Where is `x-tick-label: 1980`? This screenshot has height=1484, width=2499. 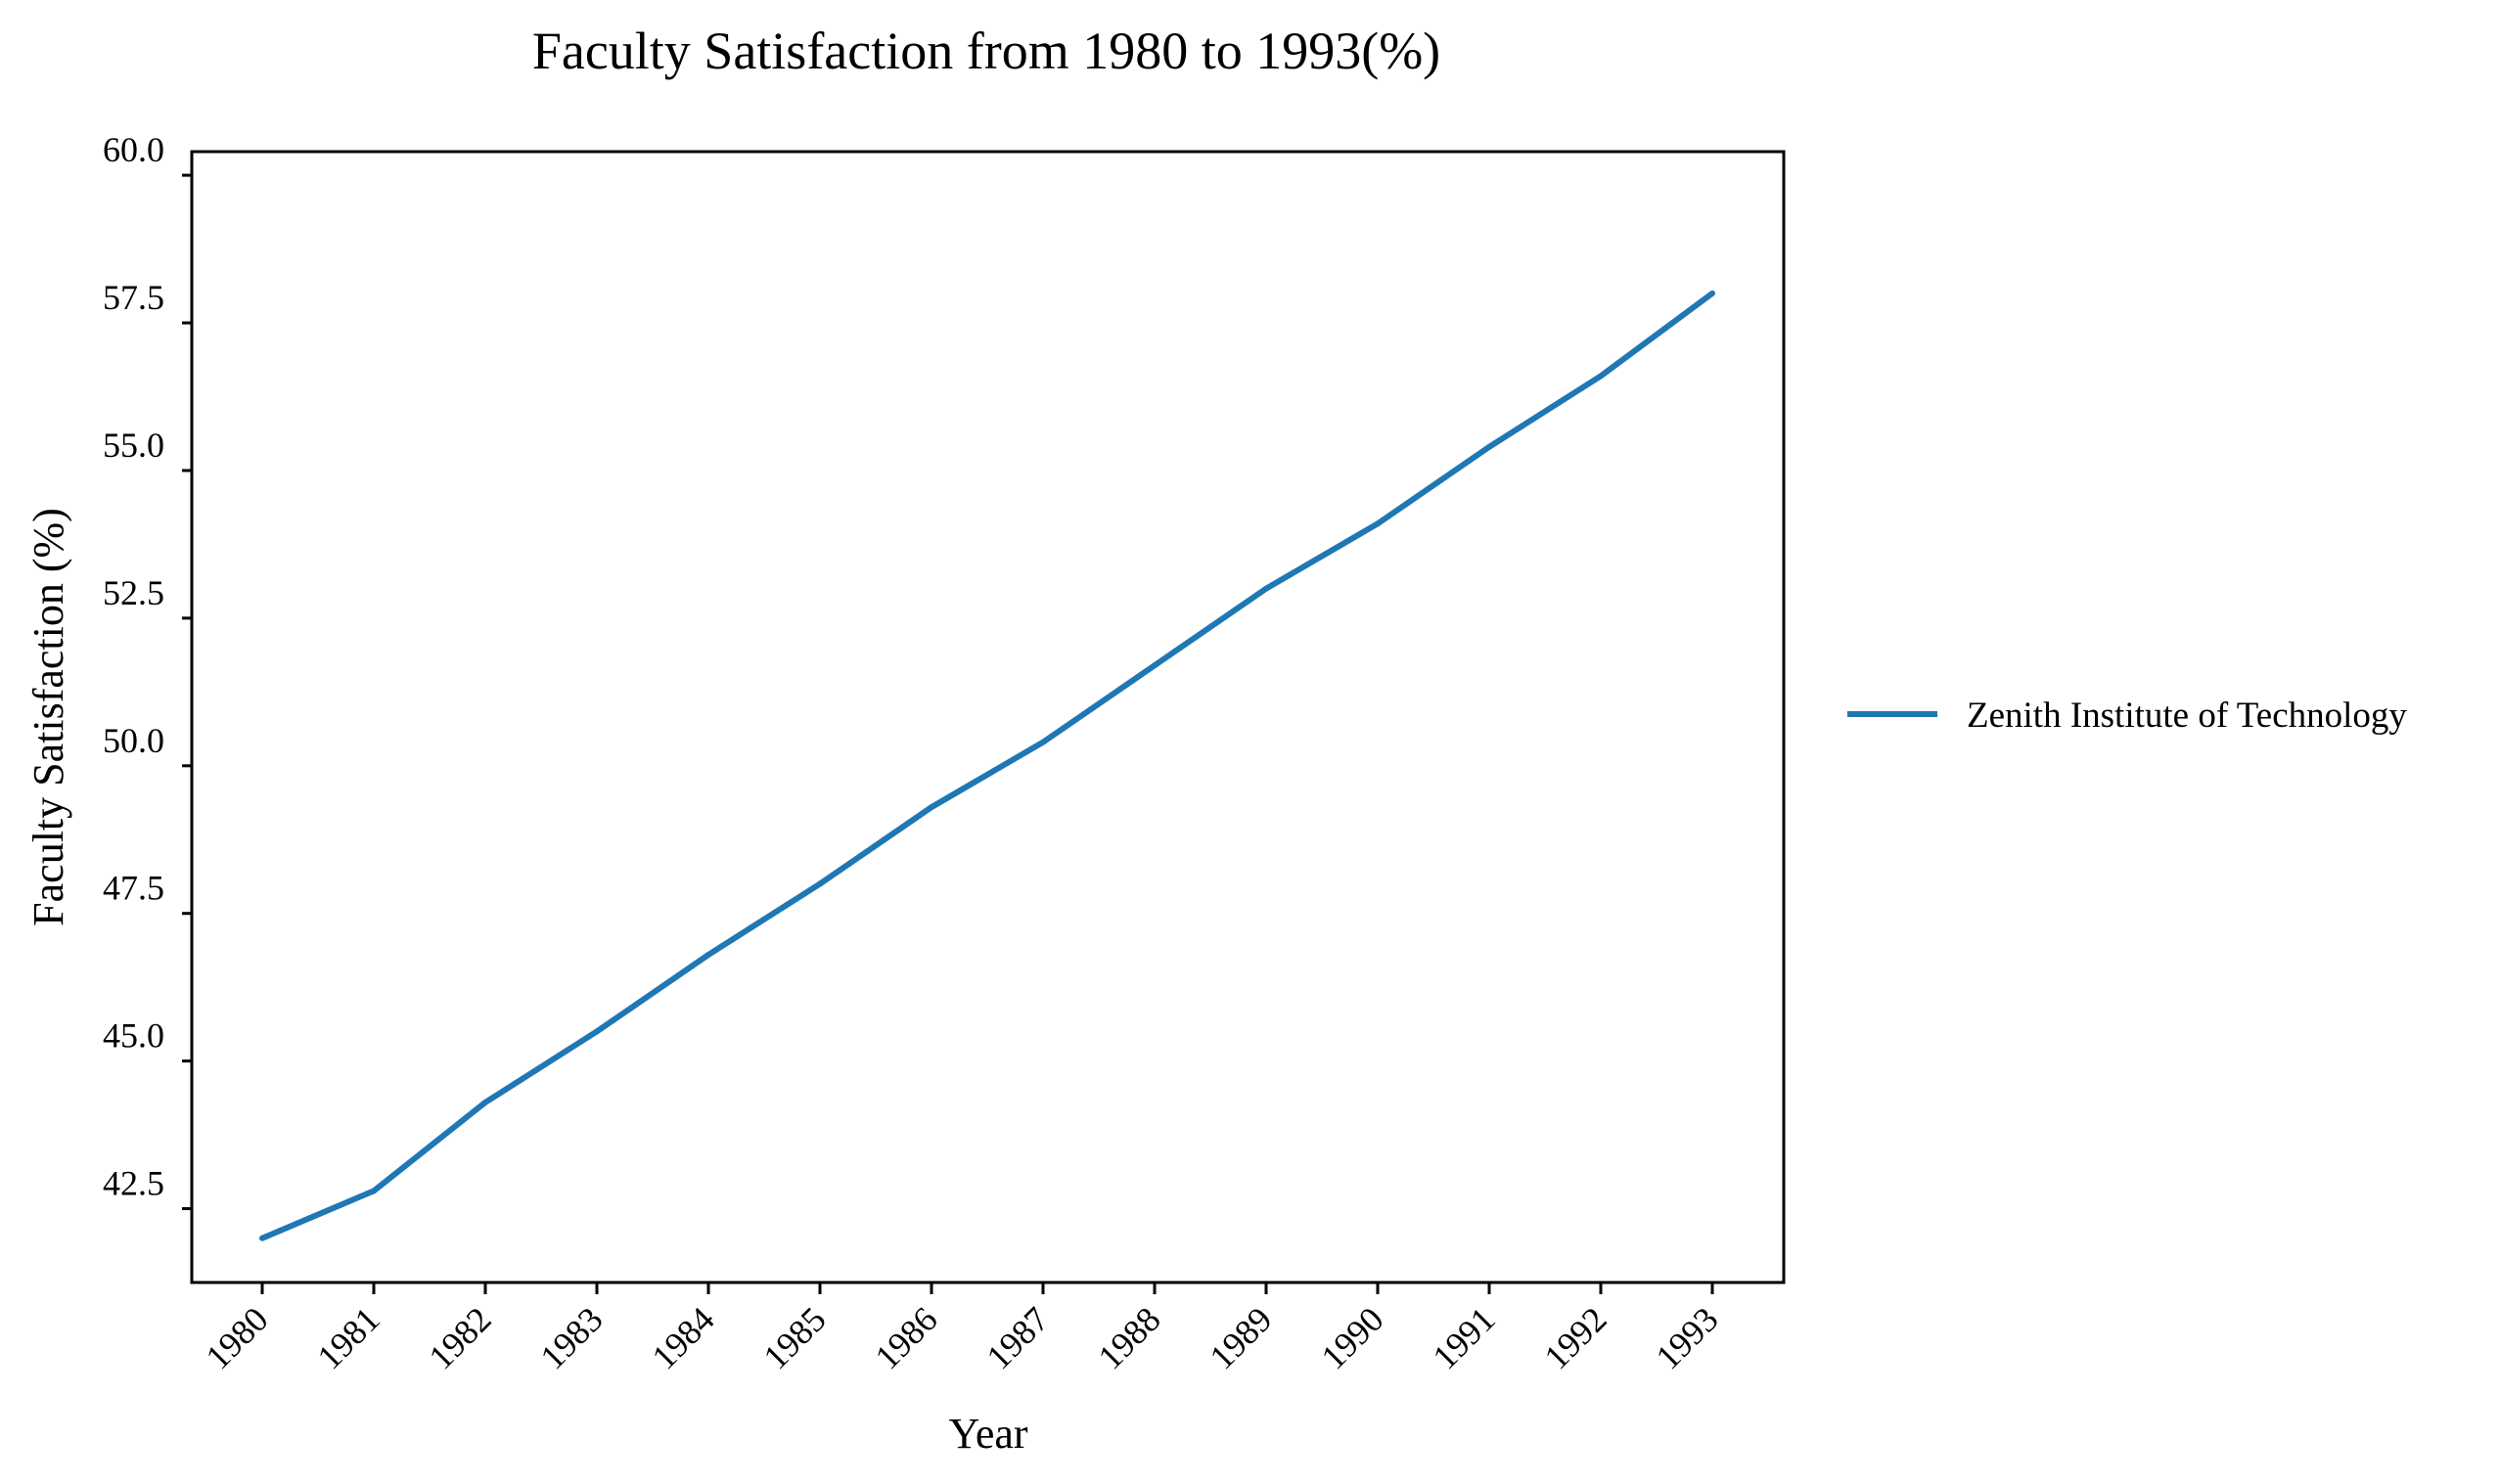 x-tick-label: 1980 is located at coordinates (236, 1337).